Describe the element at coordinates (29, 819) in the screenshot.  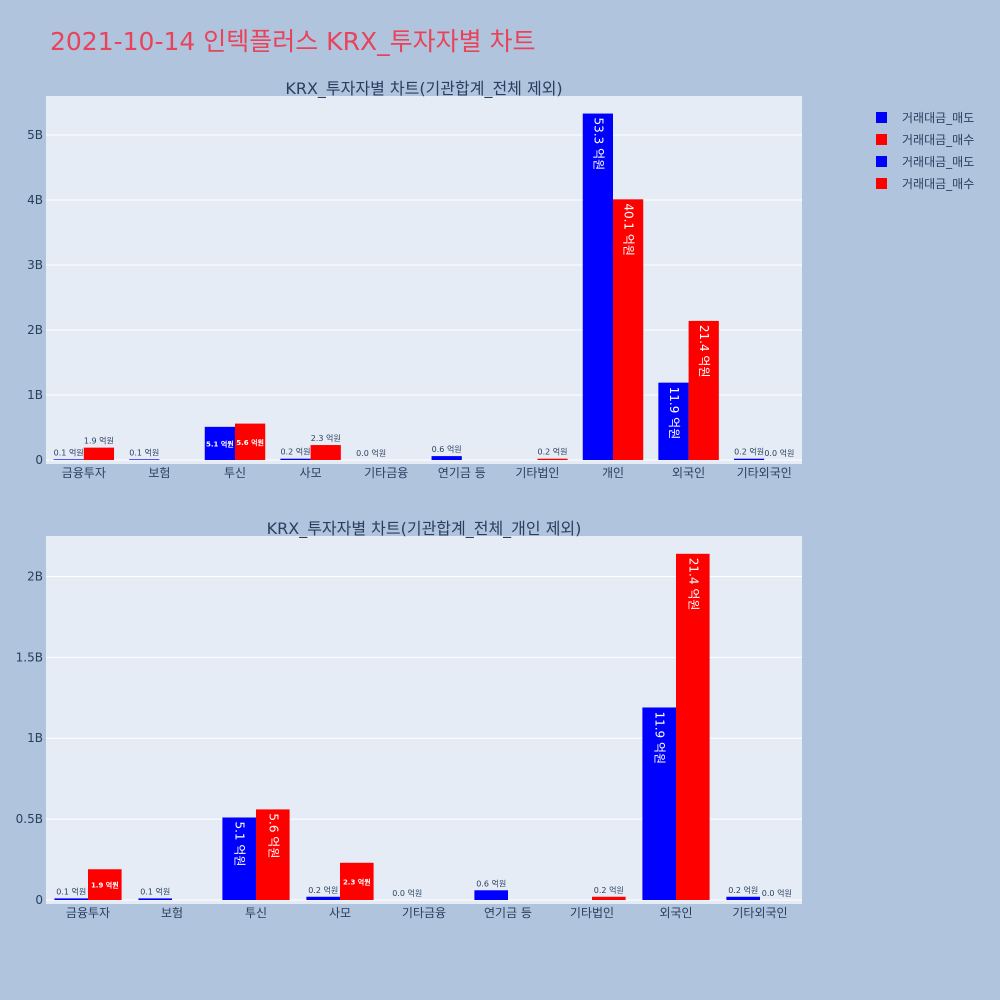
I see `y-tick-label: 0.5B` at that location.